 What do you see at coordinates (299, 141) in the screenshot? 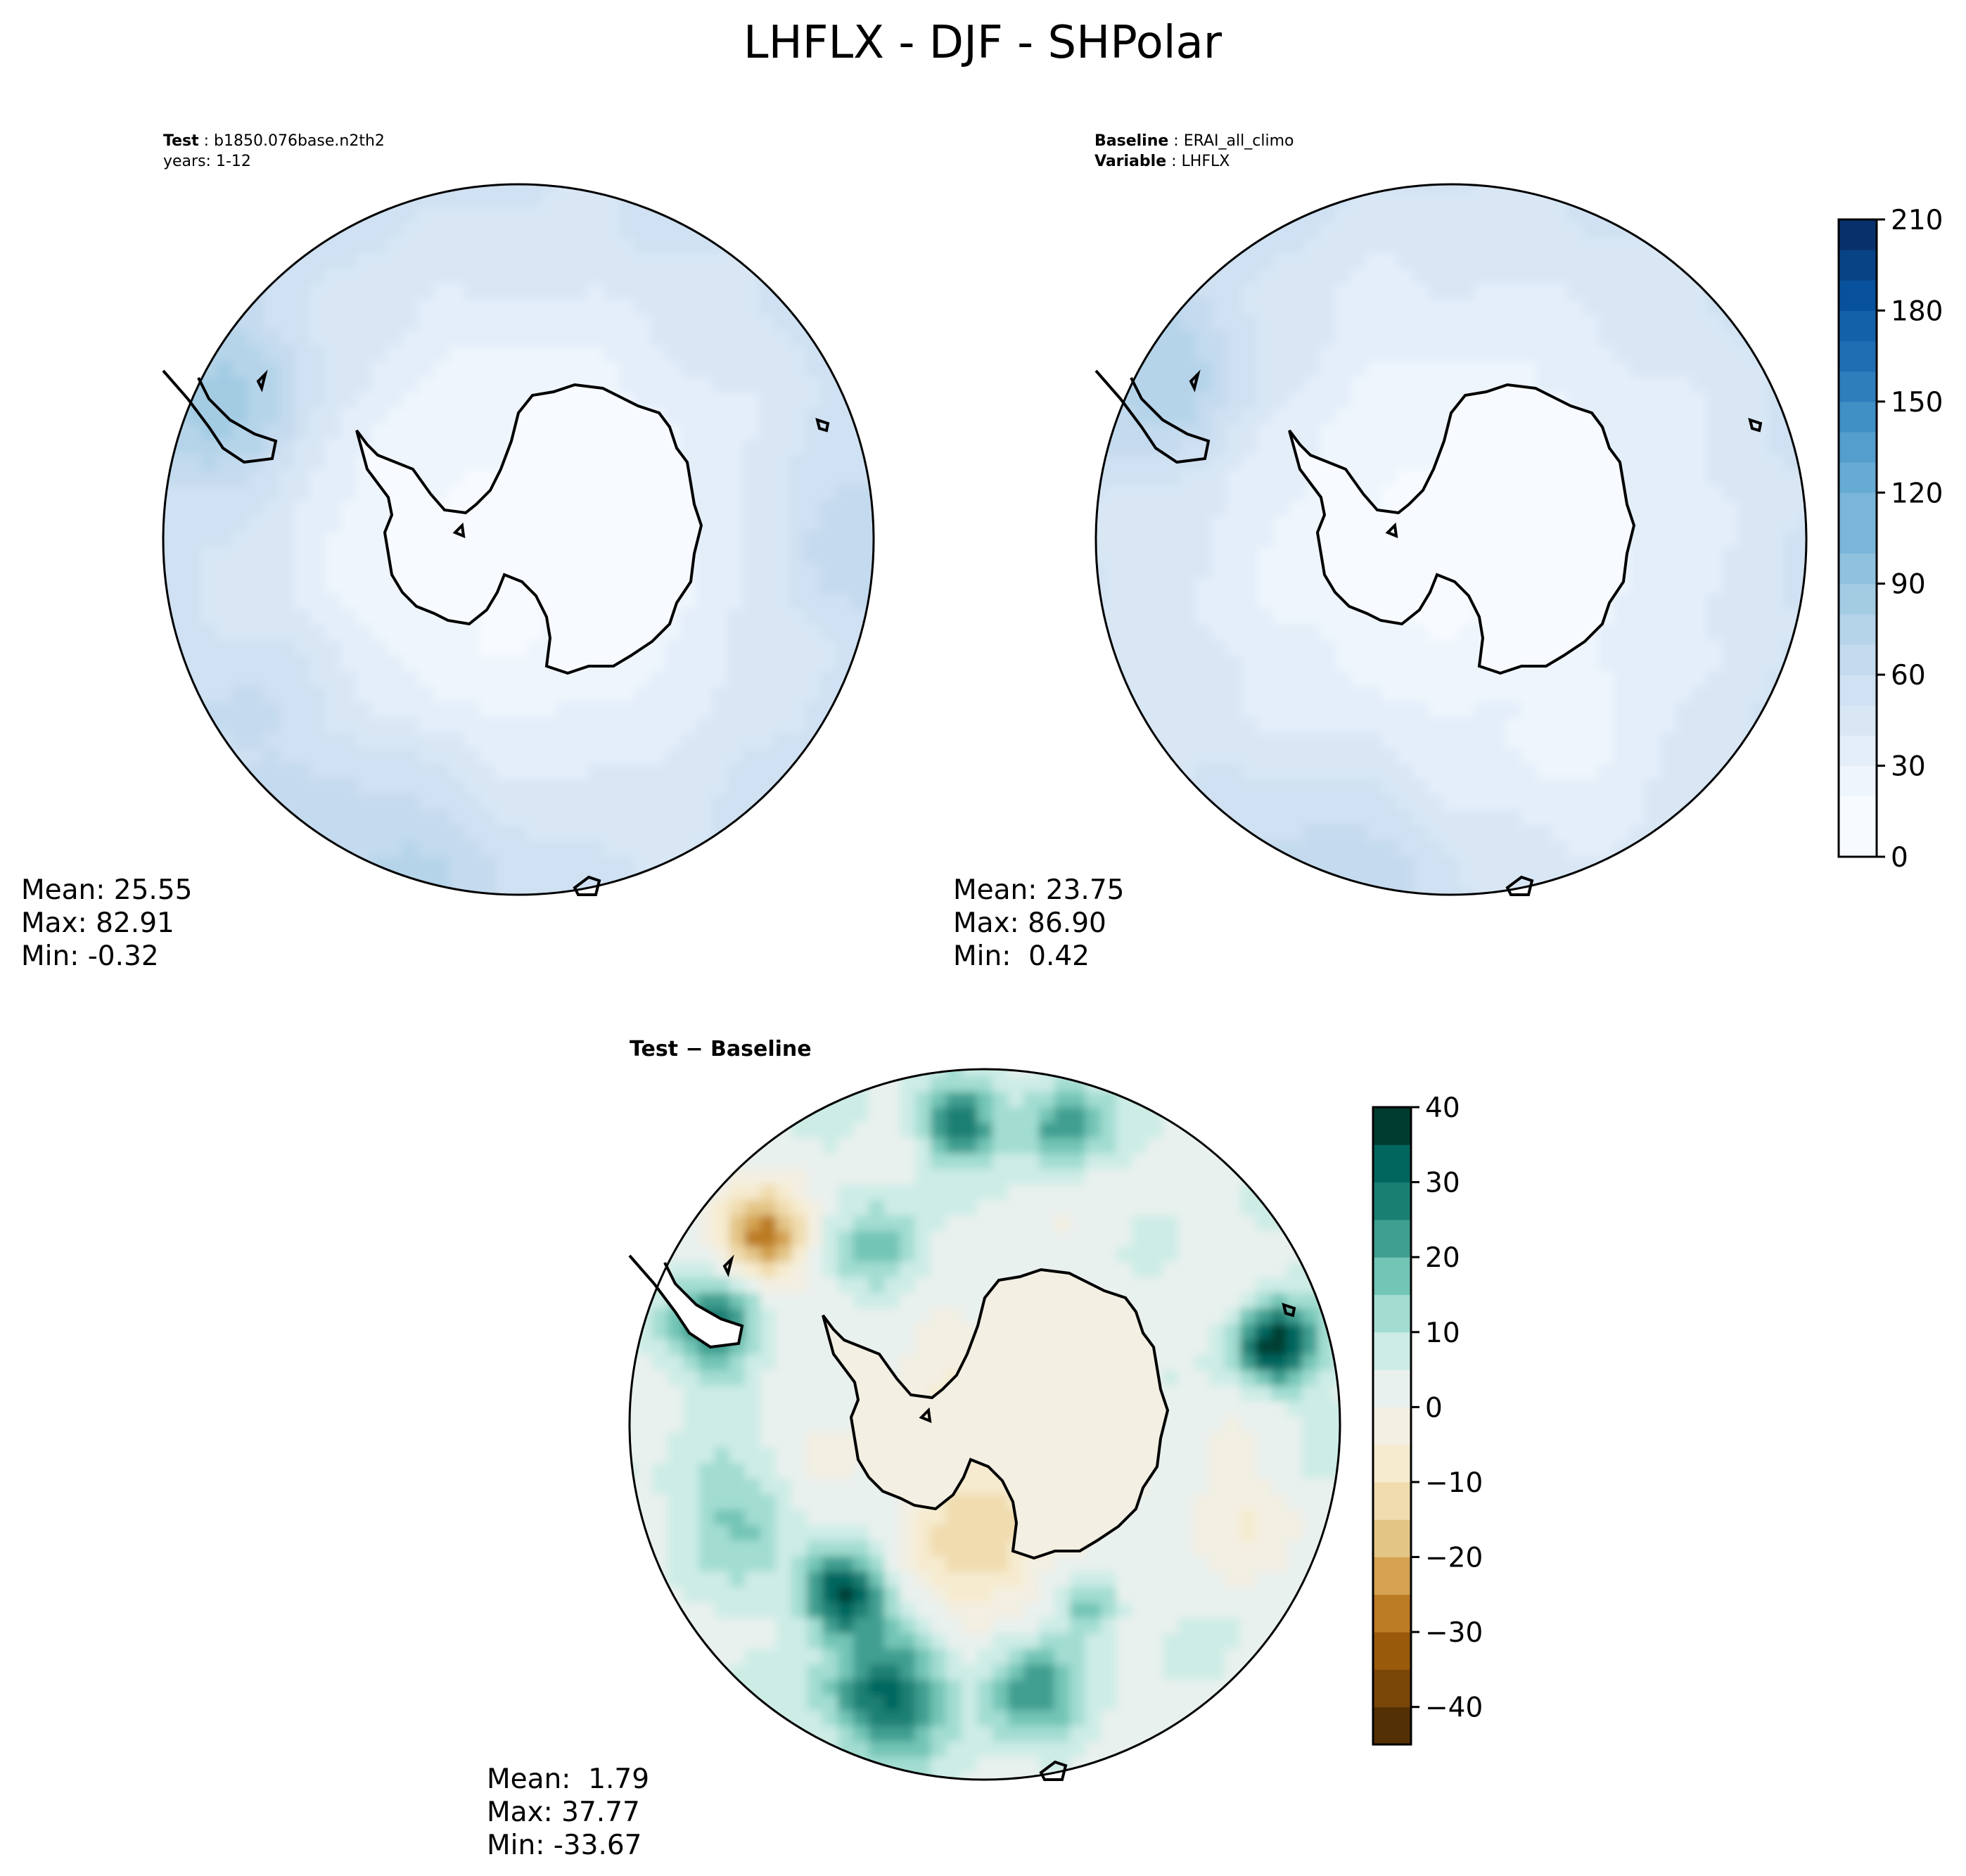
I see `panel-test-case: b1850.076base.n2th2` at bounding box center [299, 141].